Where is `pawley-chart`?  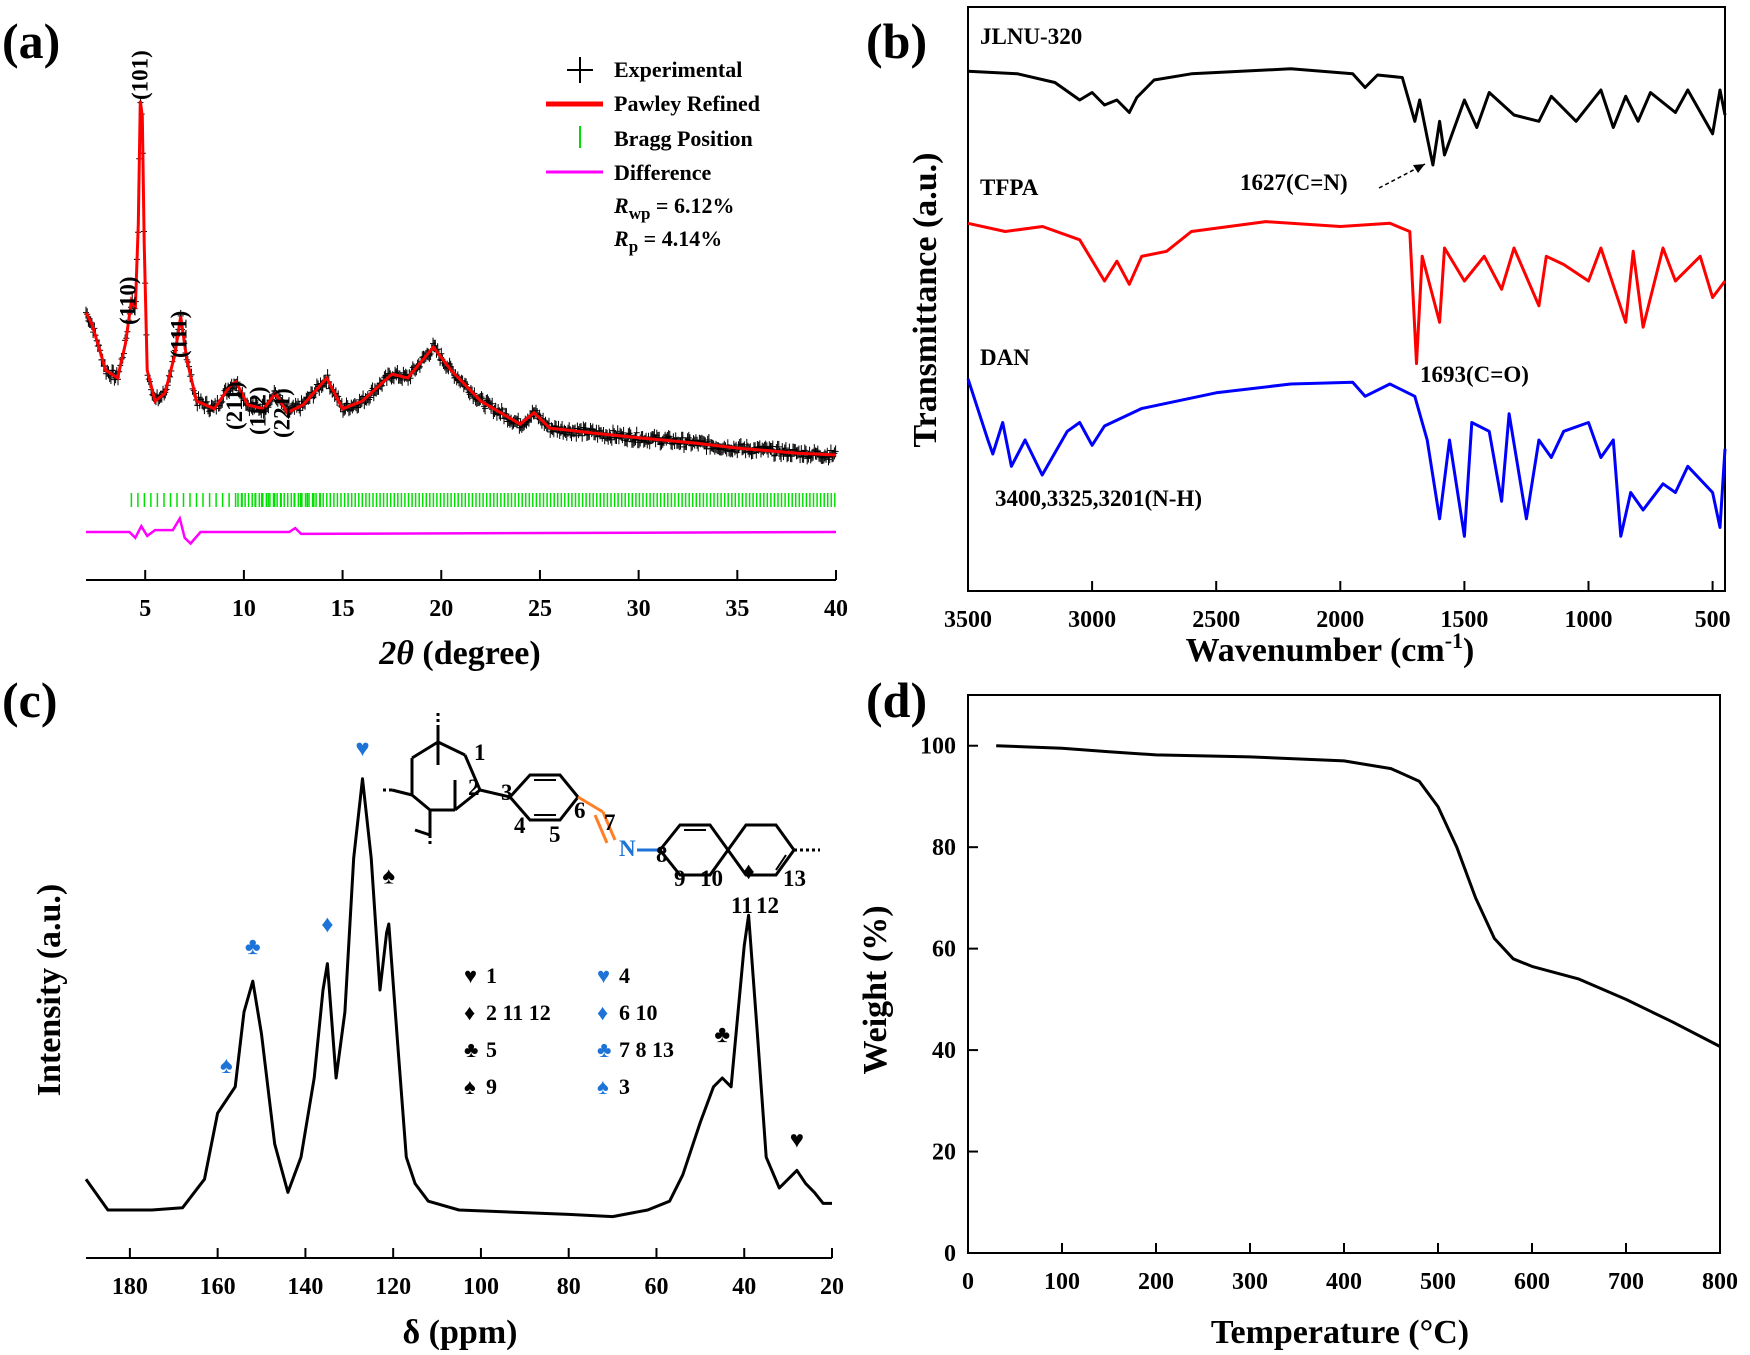 pawley-chart is located at coordinates (461, 321).